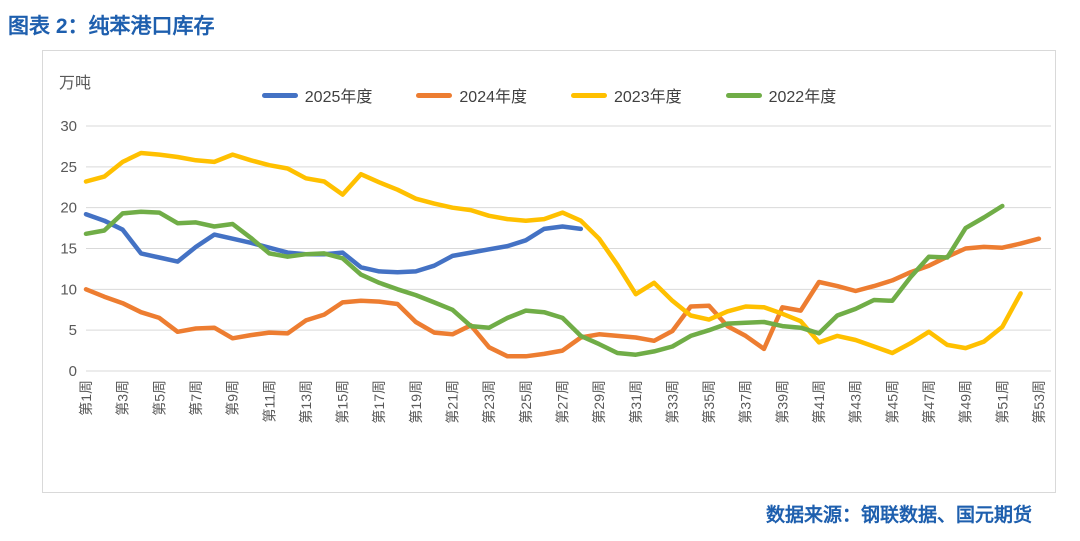  Describe the element at coordinates (269, 401) in the screenshot. I see `x-tick-label: 第11周` at that location.